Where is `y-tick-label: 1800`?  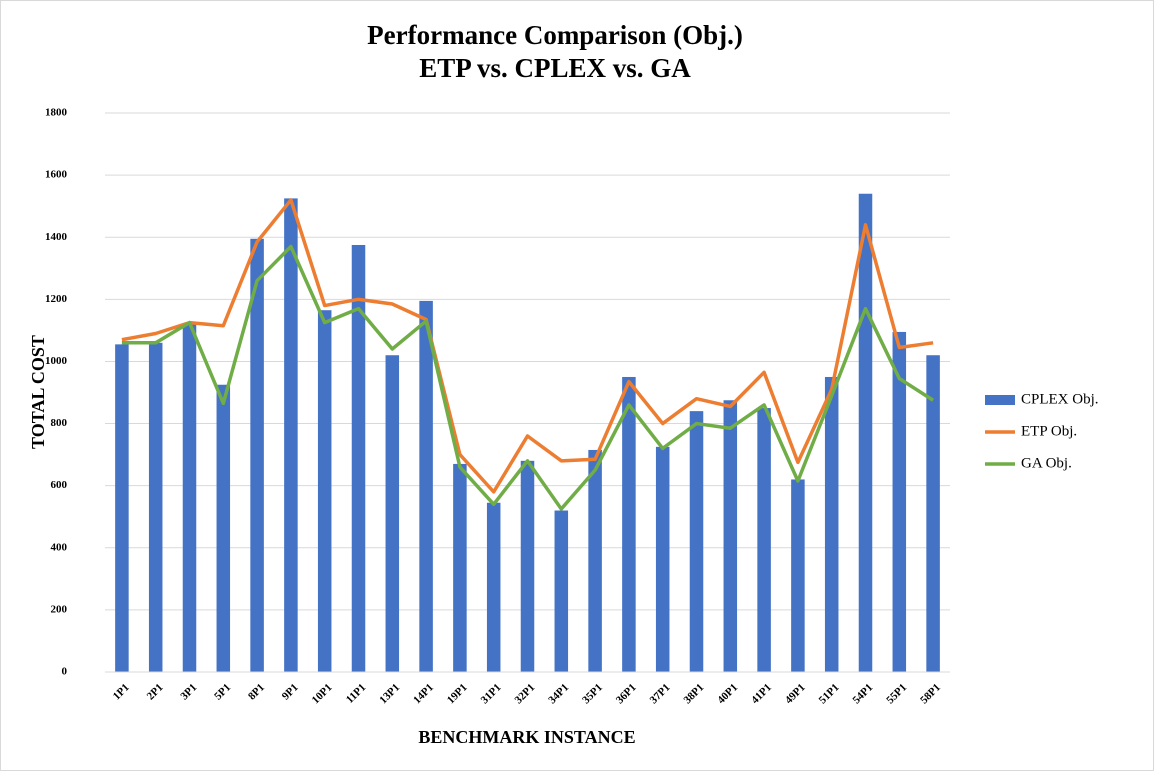
y-tick-label: 1800 is located at coordinates (56, 113).